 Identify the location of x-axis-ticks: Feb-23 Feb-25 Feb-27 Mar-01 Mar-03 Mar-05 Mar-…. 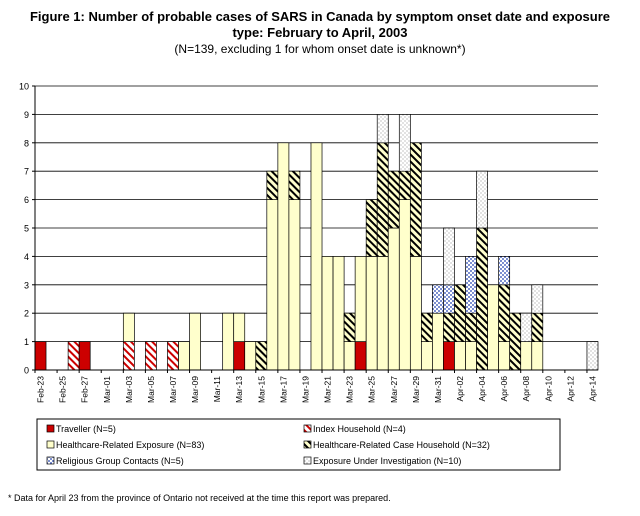
(317, 389).